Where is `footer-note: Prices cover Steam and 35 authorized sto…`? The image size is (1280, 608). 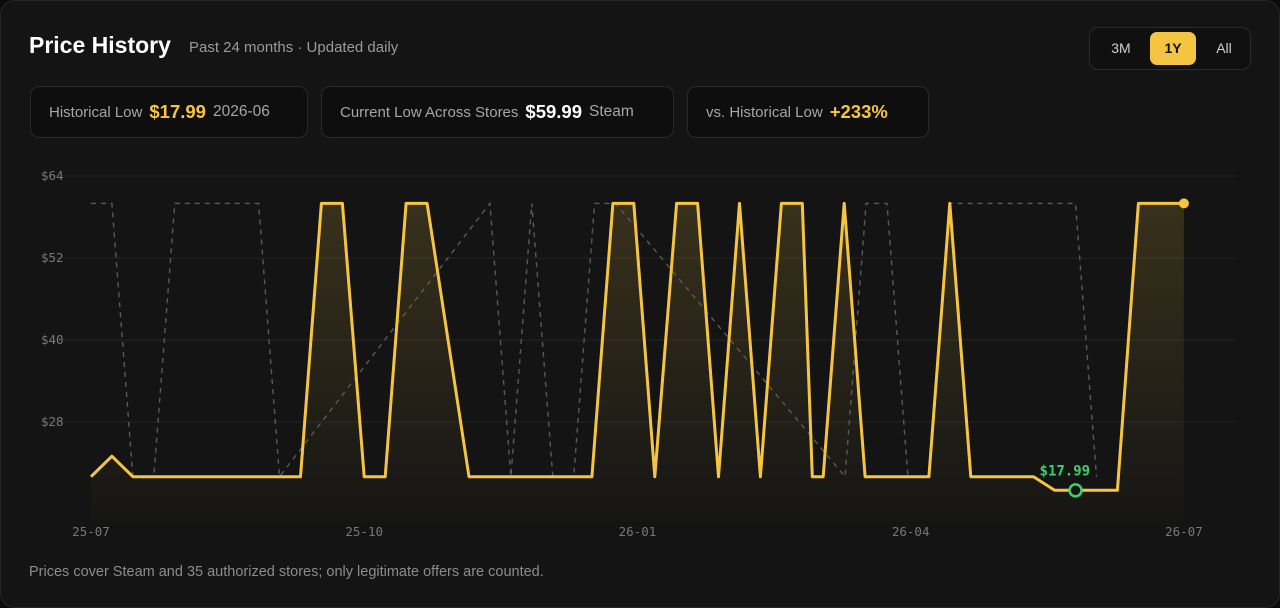 footer-note: Prices cover Steam and 35 authorized sto… is located at coordinates (286, 572).